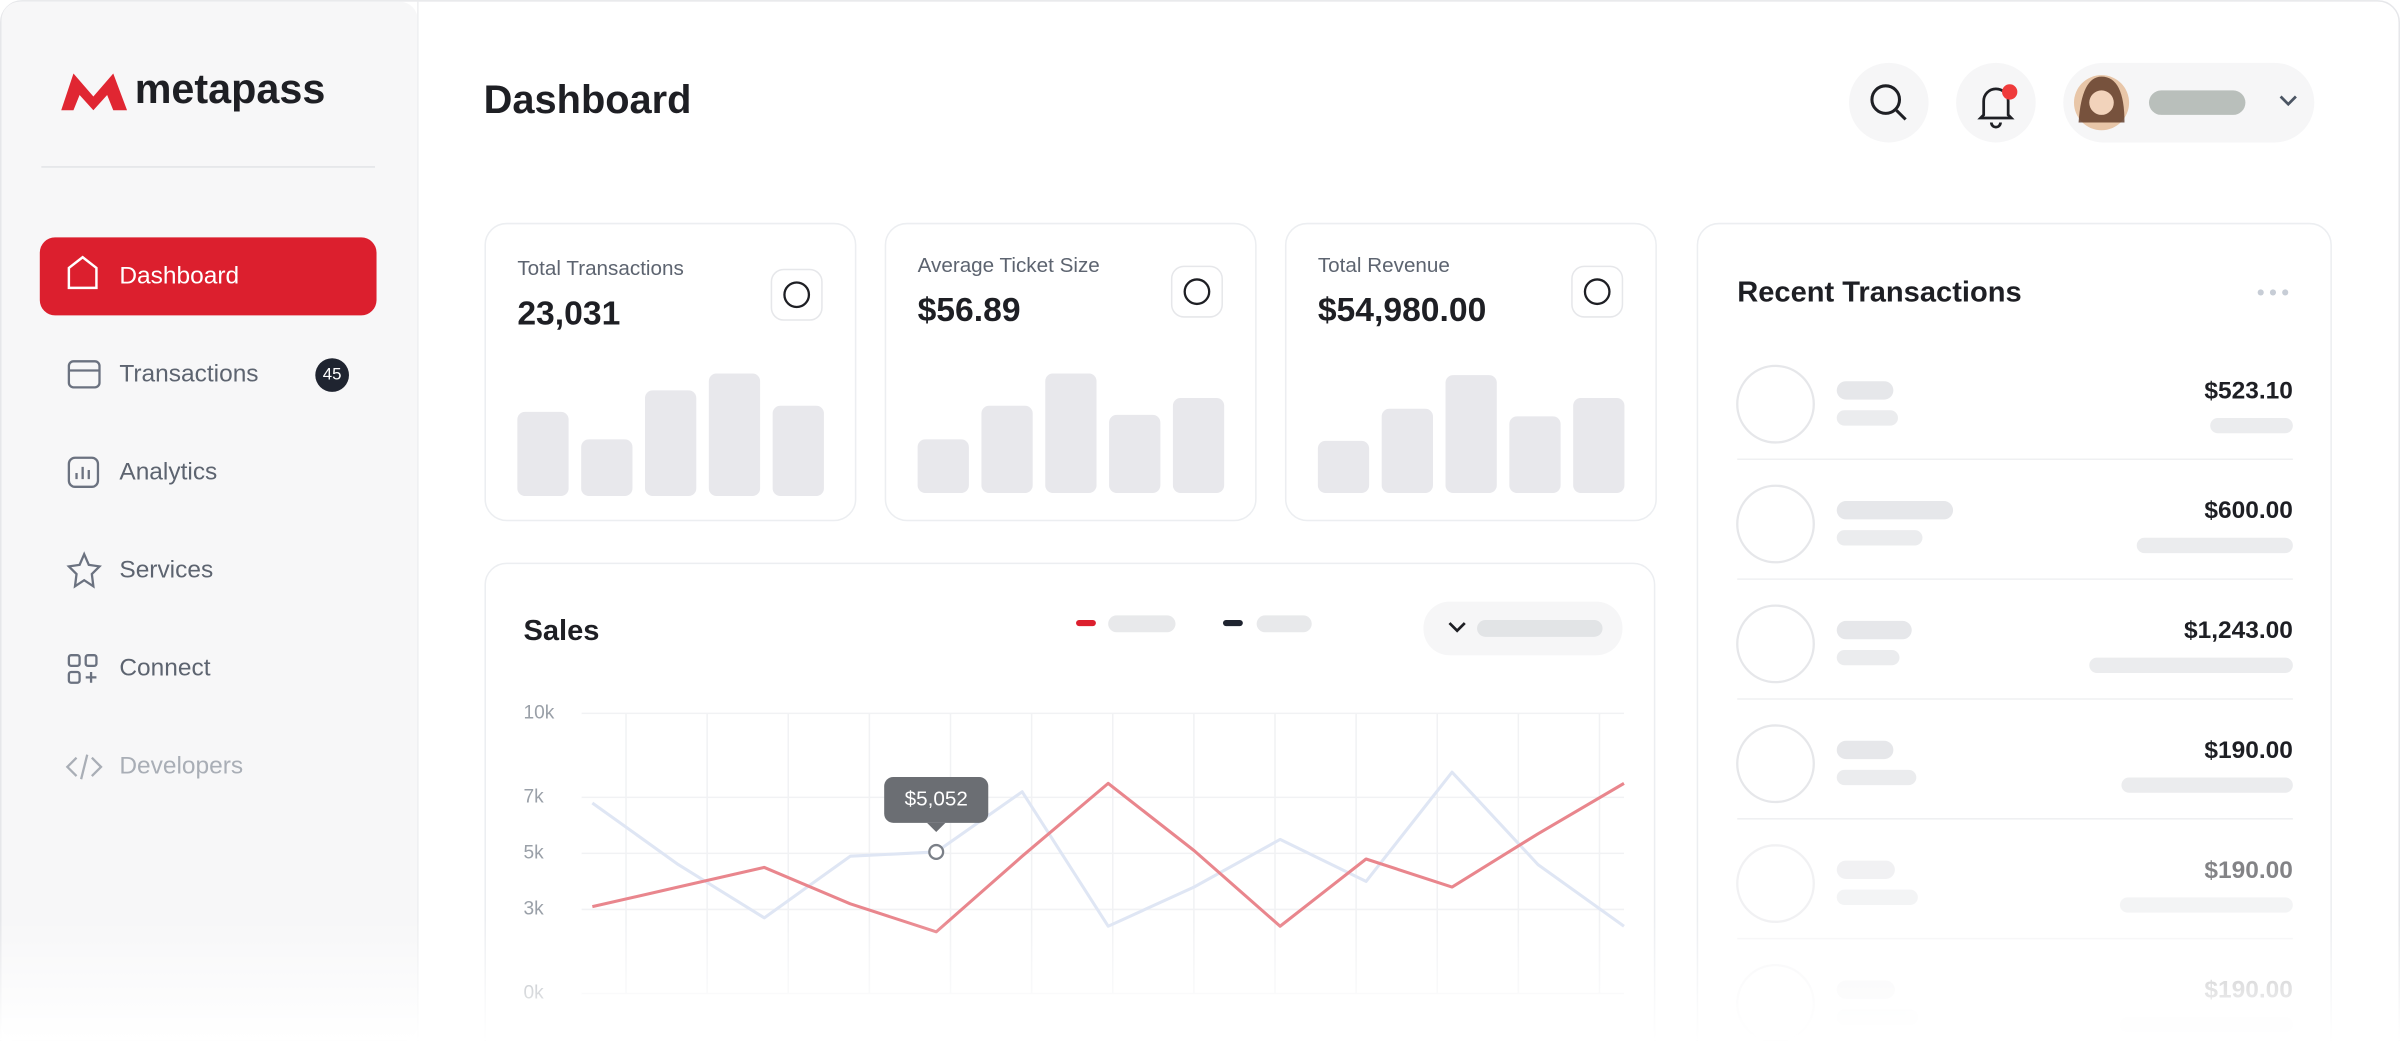 Image resolution: width=2400 pixels, height=1046 pixels. Describe the element at coordinates (588, 100) in the screenshot. I see `page-title: Dashboard` at that location.